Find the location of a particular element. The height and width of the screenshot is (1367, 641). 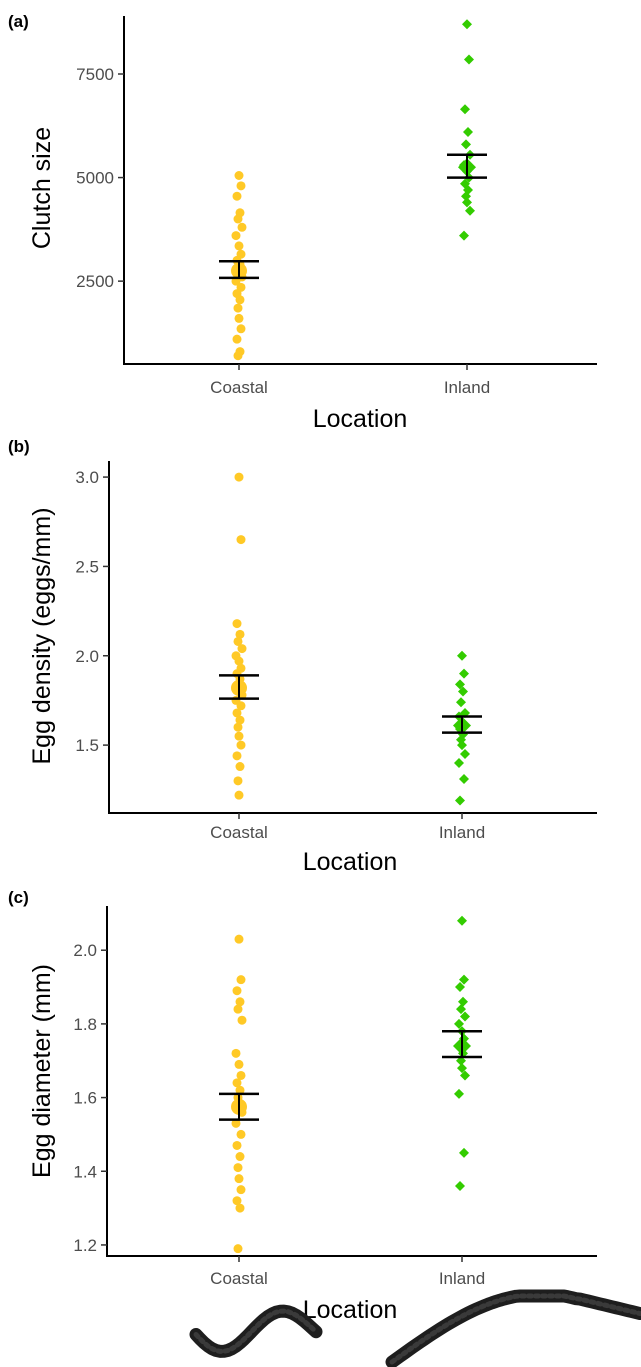

panel-b-label: (b) is located at coordinates (19, 446).